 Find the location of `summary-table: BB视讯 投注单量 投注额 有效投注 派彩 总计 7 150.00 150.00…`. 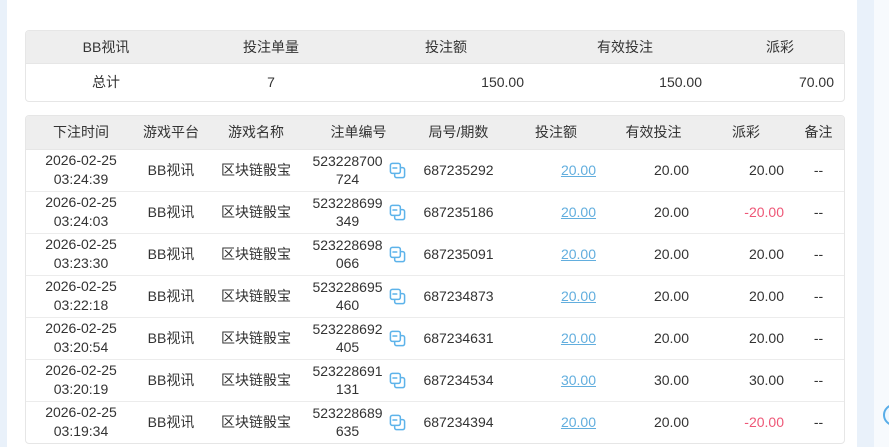

summary-table: BB视讯 投注单量 投注额 有效投注 派彩 总计 7 150.00 150.00… is located at coordinates (435, 66).